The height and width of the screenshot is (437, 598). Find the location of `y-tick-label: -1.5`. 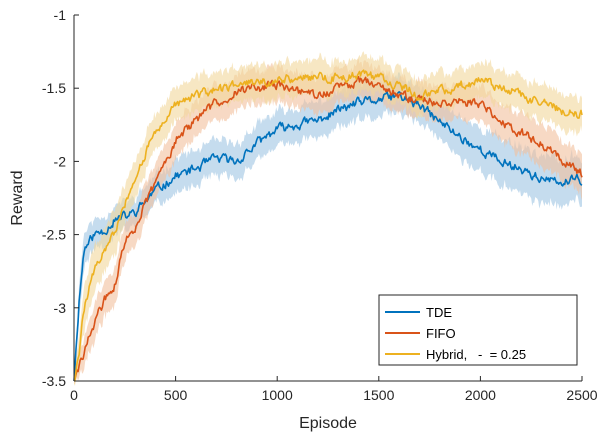

y-tick-label: -1.5 is located at coordinates (54, 88).